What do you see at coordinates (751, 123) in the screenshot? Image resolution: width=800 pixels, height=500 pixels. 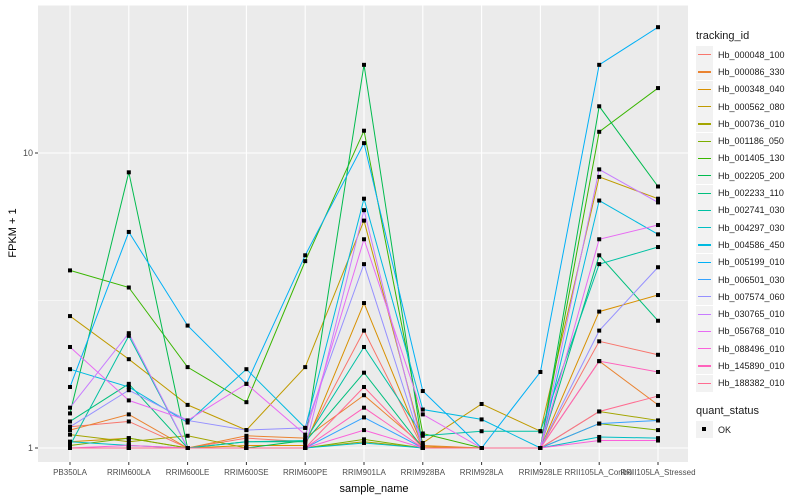 I see `legend-label: Hb_000736_010` at bounding box center [751, 123].